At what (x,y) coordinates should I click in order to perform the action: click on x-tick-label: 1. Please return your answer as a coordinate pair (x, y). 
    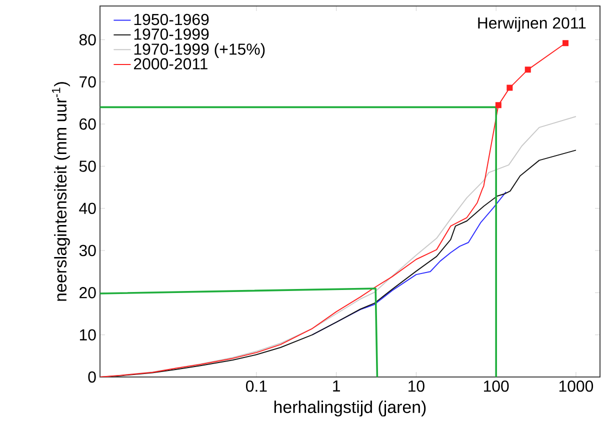
    Looking at the image, I should click on (336, 386).